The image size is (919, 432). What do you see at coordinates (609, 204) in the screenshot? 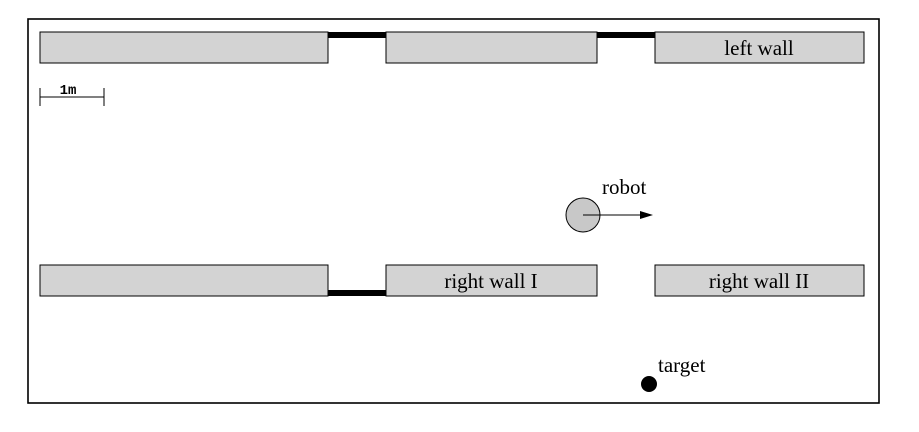
I see `robot: robot` at bounding box center [609, 204].